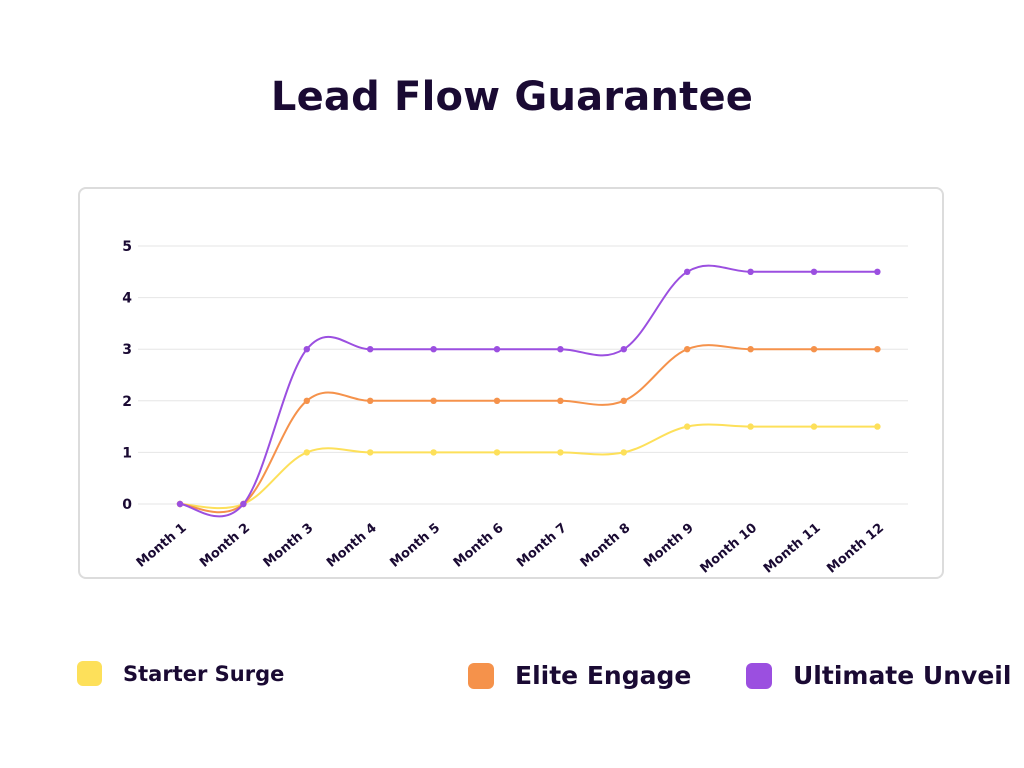 The width and height of the screenshot is (1024, 768). What do you see at coordinates (352, 546) in the screenshot?
I see `x-tick-label: Month 4` at bounding box center [352, 546].